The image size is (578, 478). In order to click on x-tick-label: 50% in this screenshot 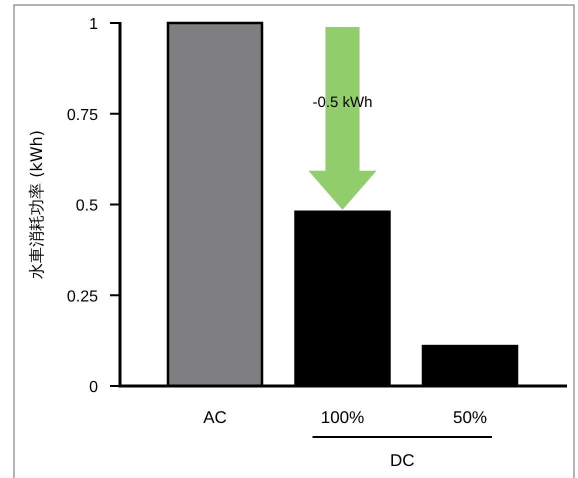, I will do `click(470, 417)`.